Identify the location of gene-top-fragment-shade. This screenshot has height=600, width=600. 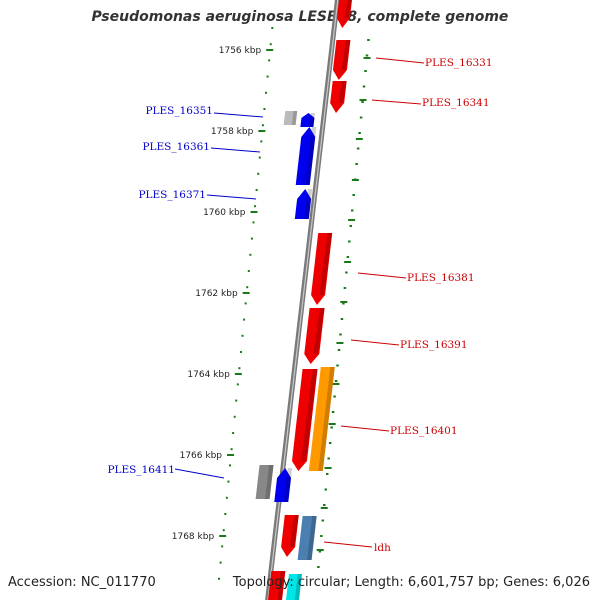
(348, 9).